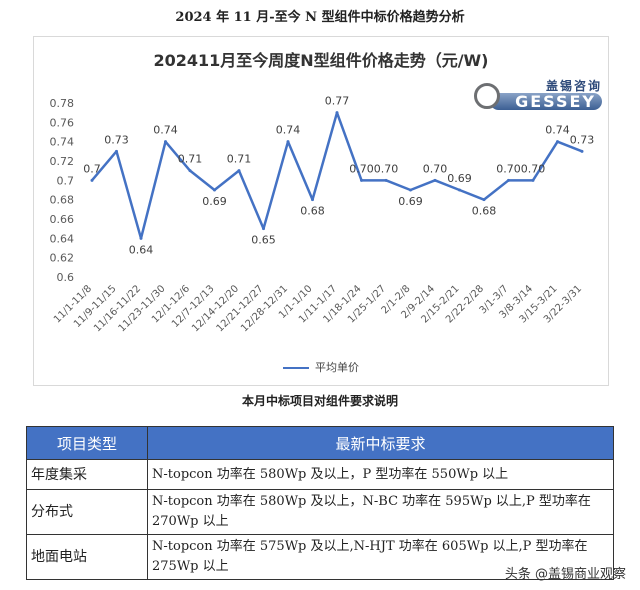 The image size is (640, 590). What do you see at coordinates (62, 238) in the screenshot?
I see `y-tick-label: 0.64` at bounding box center [62, 238].